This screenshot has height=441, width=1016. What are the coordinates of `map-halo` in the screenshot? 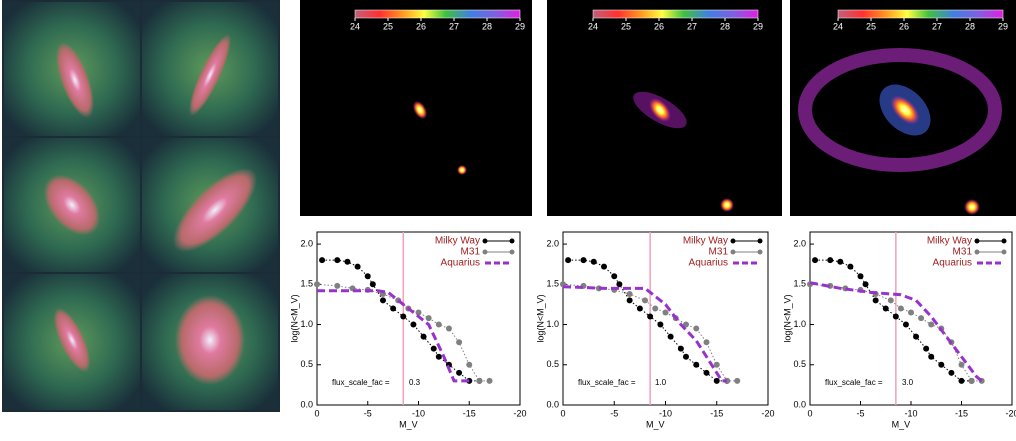 It's located at (900, 110).